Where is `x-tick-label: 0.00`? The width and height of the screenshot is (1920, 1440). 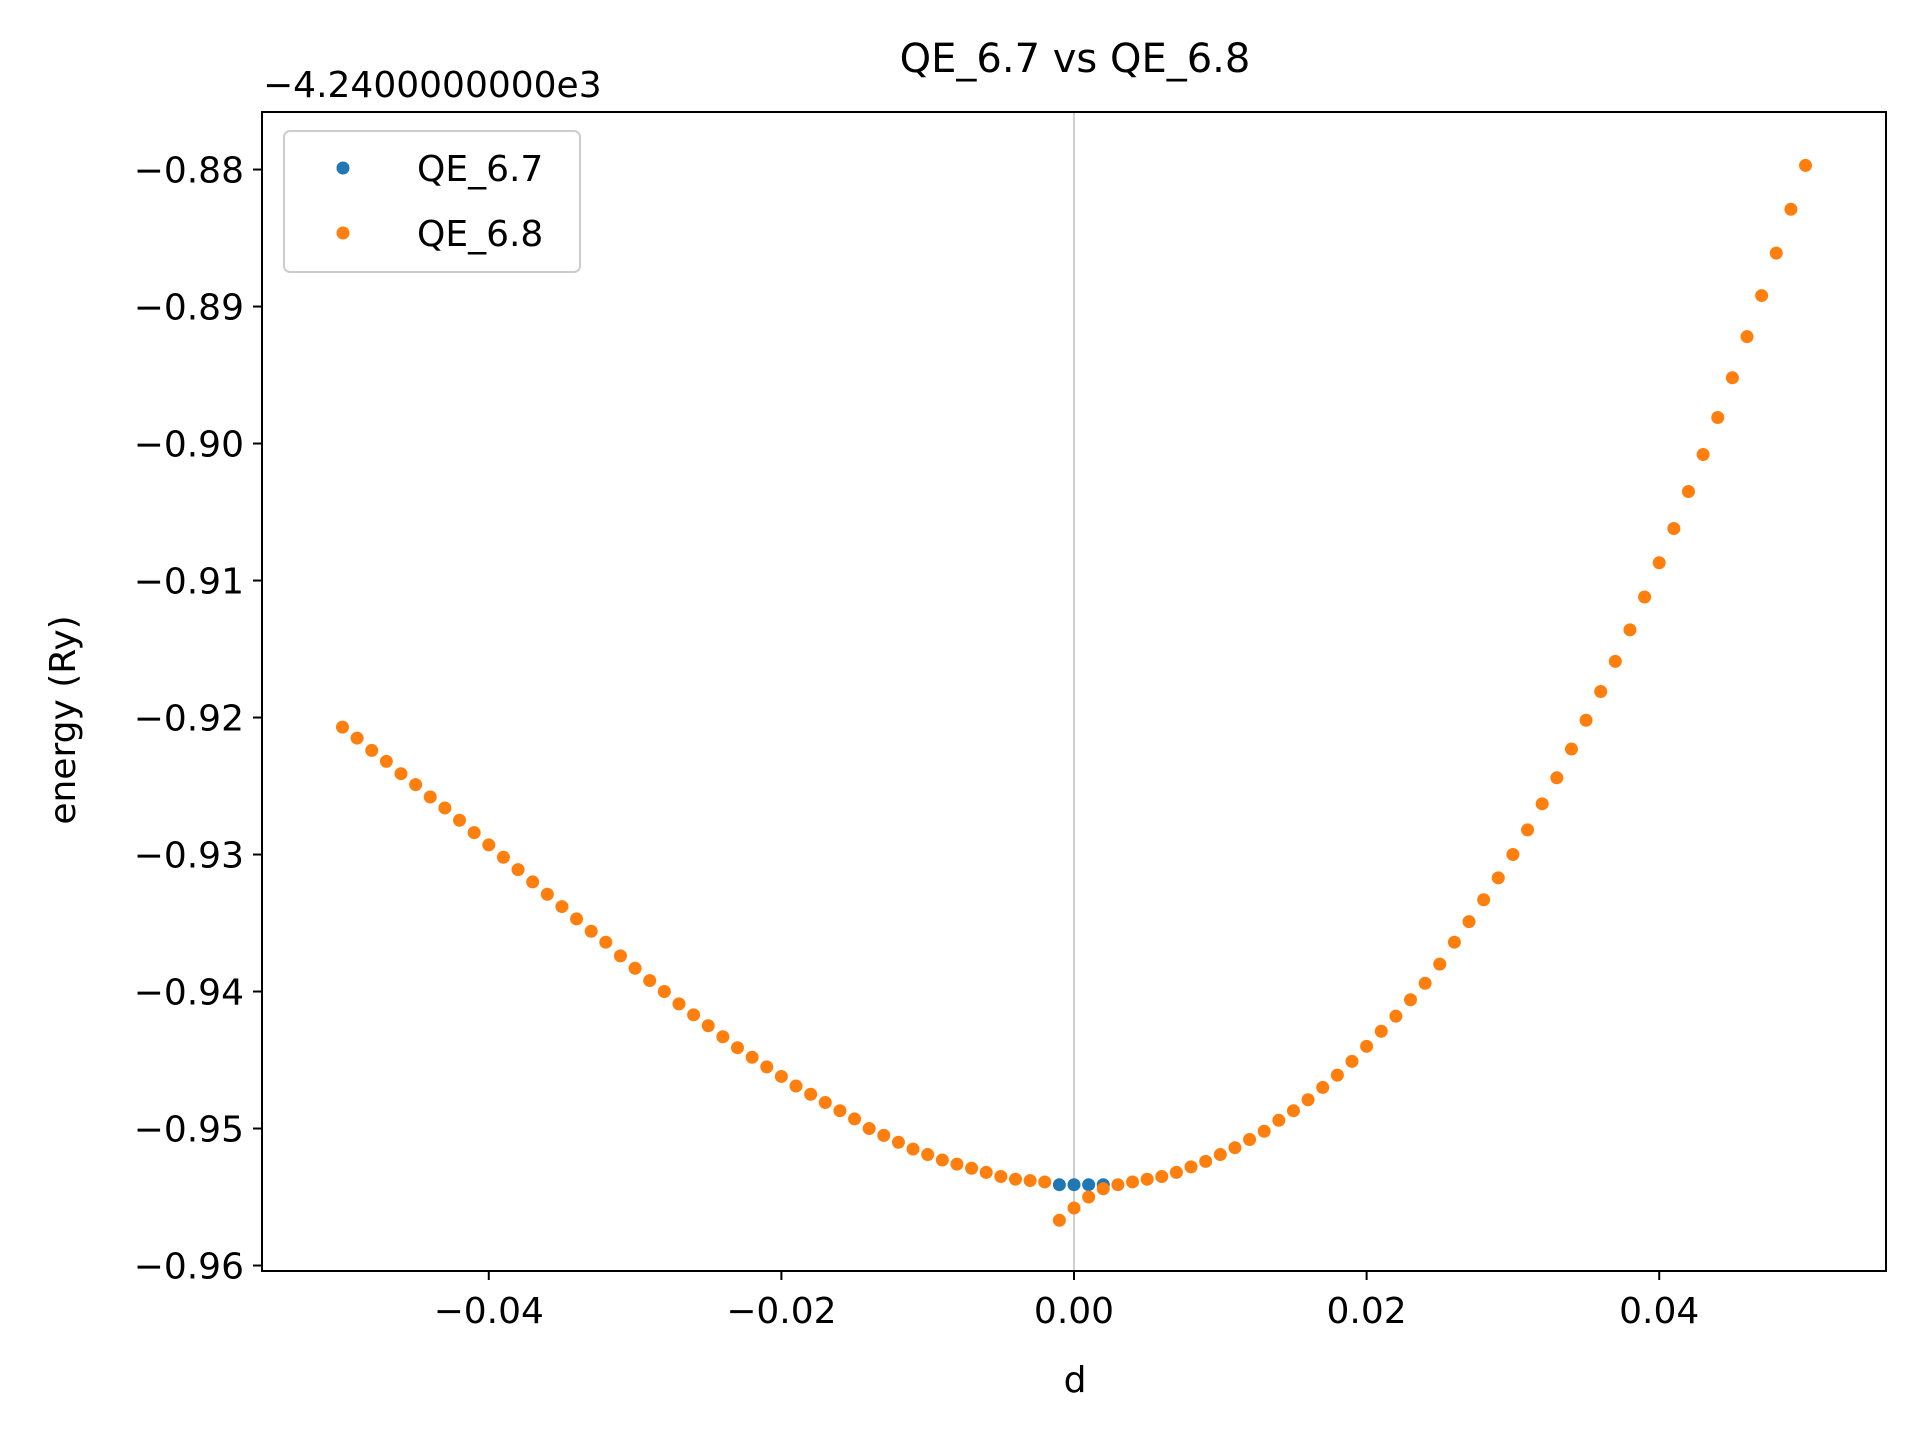
x-tick-label: 0.00 is located at coordinates (1074, 1311).